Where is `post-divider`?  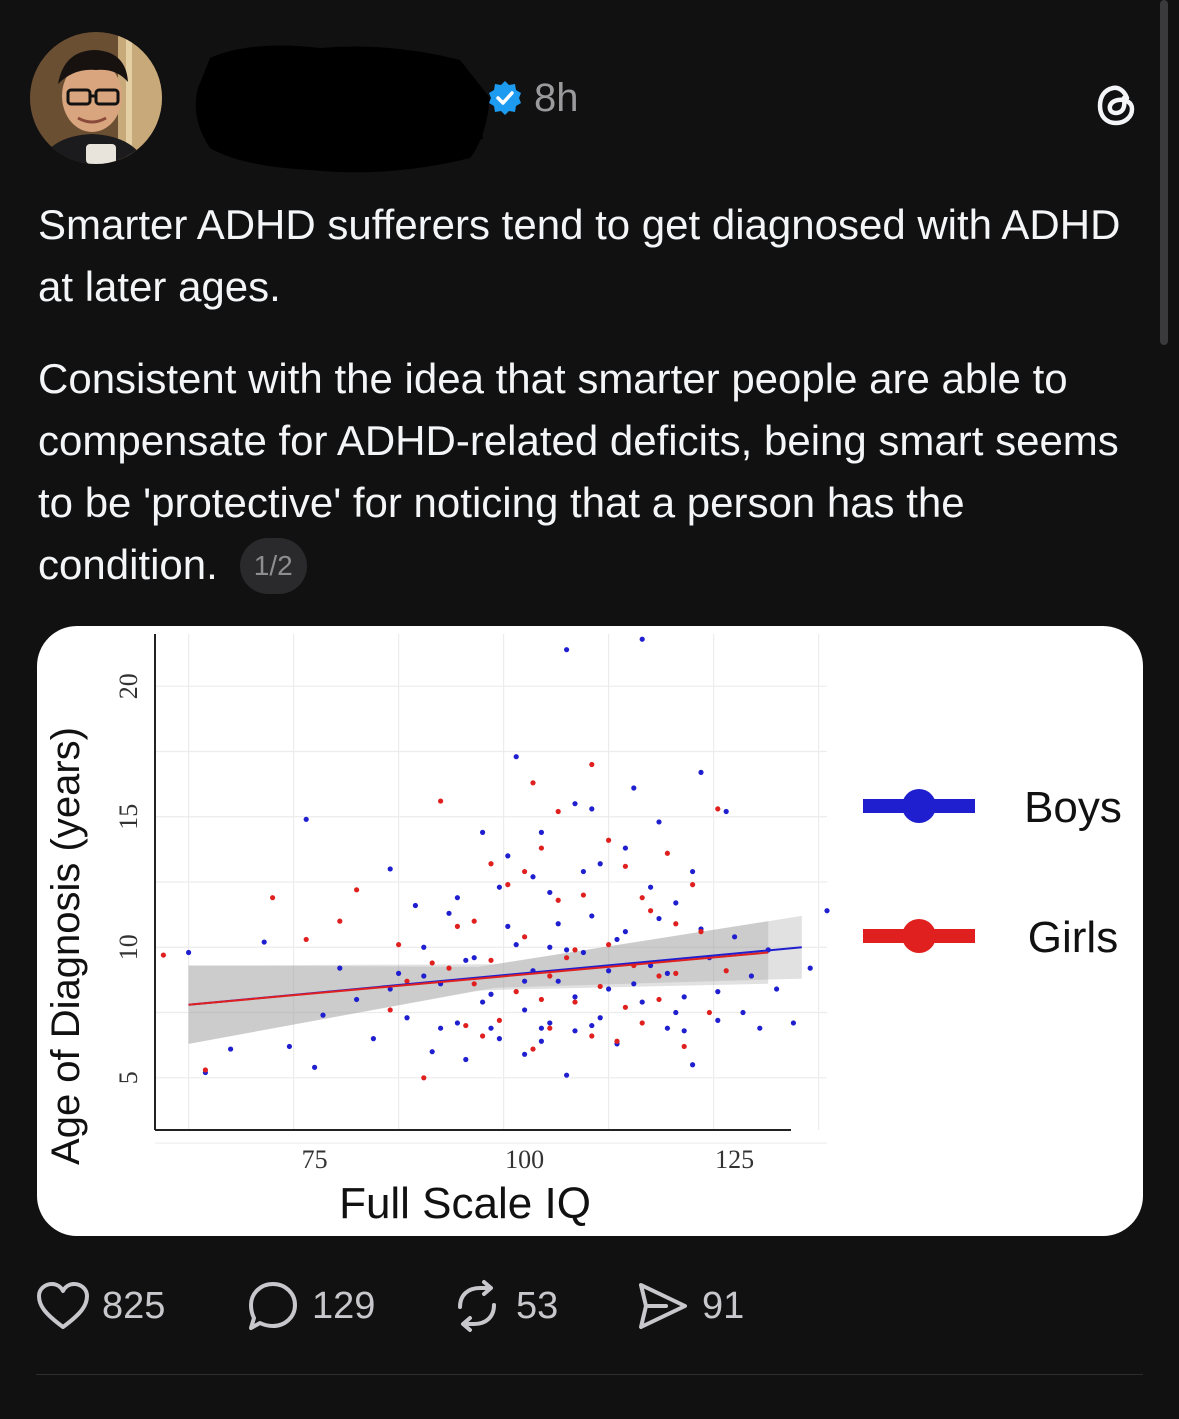 post-divider is located at coordinates (589, 1374).